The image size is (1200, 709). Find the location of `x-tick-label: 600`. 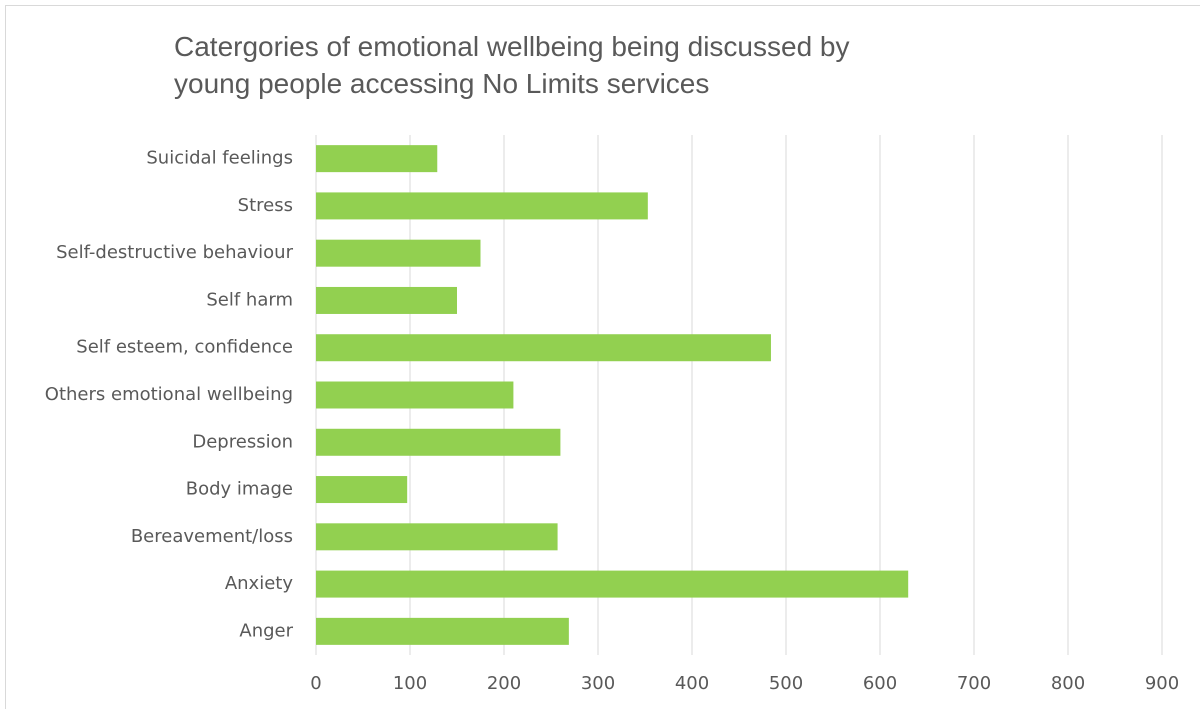

x-tick-label: 600 is located at coordinates (880, 683).